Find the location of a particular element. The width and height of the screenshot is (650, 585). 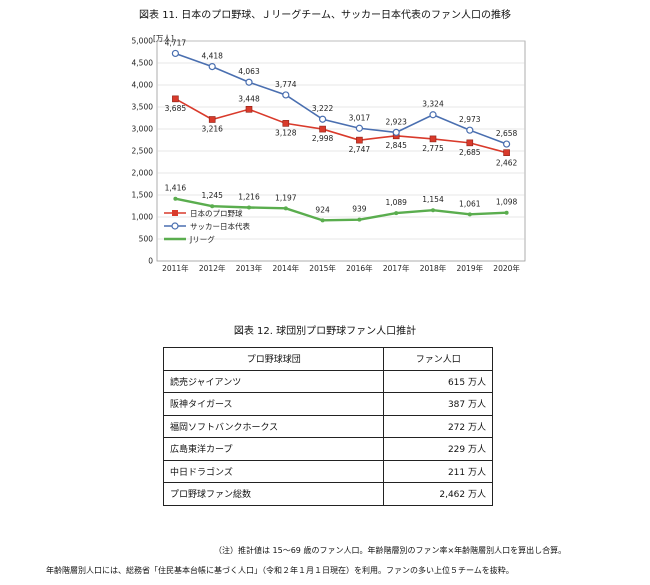

header-fans: ファン人口 is located at coordinates (438, 359).